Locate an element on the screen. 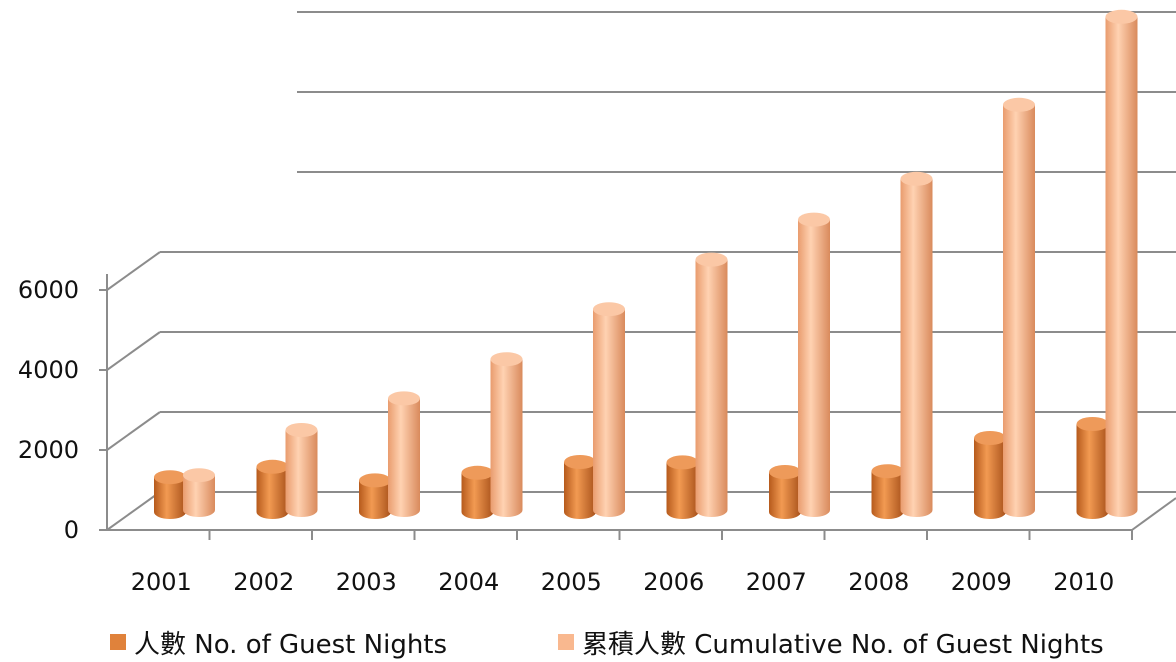 This screenshot has height=662, width=1176. x-tick-label: 2009 is located at coordinates (981, 582).